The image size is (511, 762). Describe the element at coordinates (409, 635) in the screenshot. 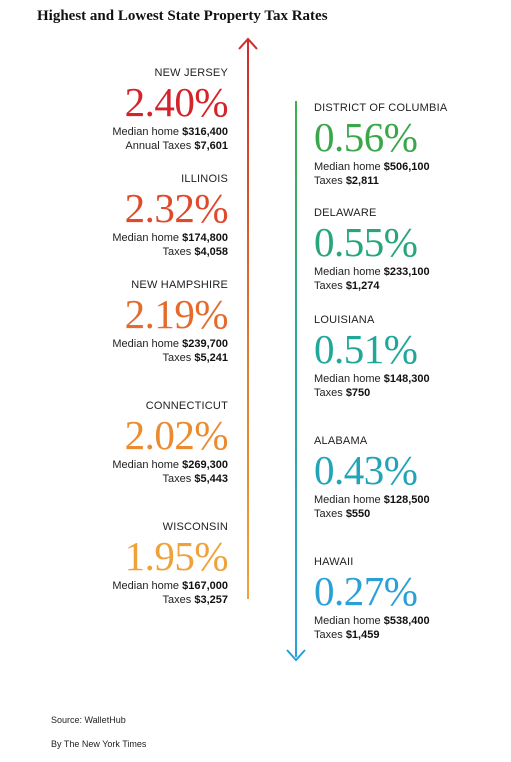

I see `annual-taxes: Taxes $1,459` at that location.